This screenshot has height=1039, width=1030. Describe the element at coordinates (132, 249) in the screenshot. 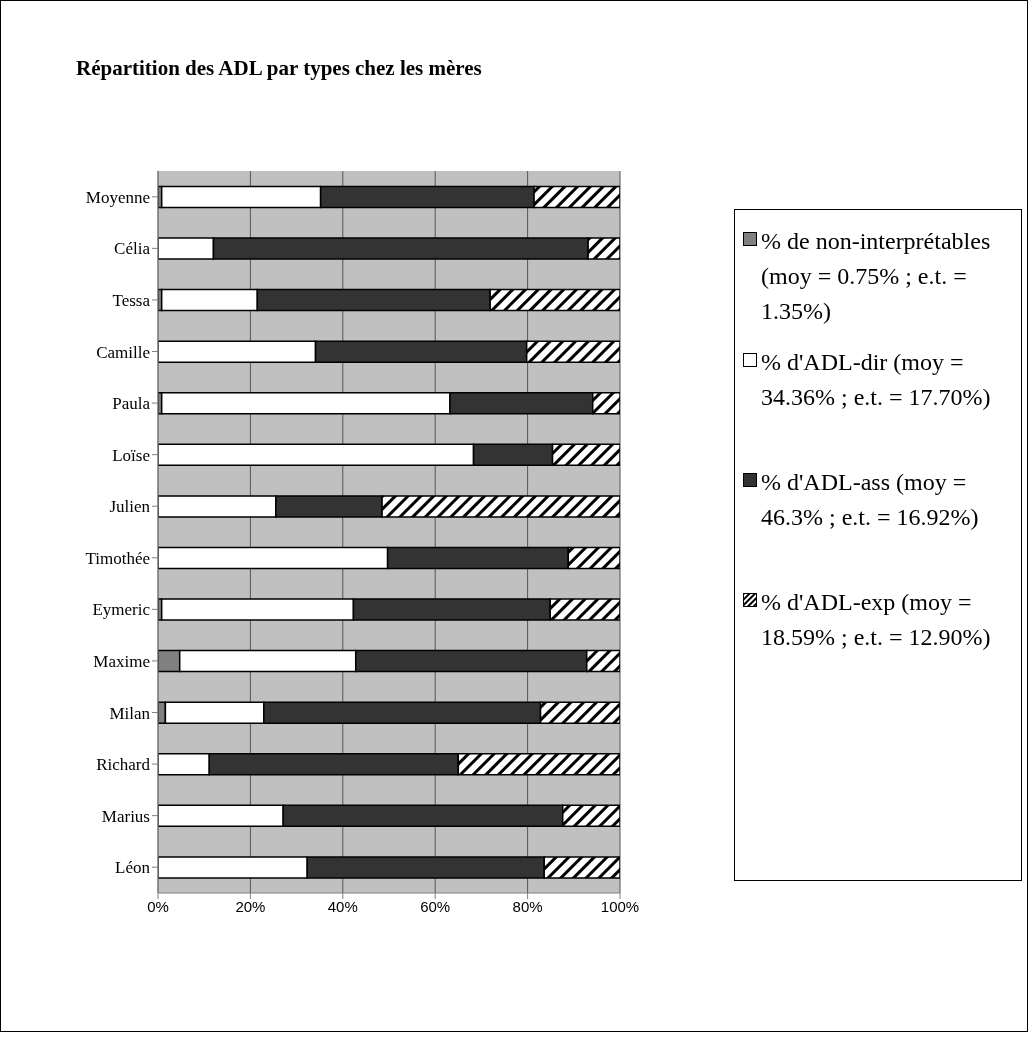

I see `y-tick-label: Célia` at that location.